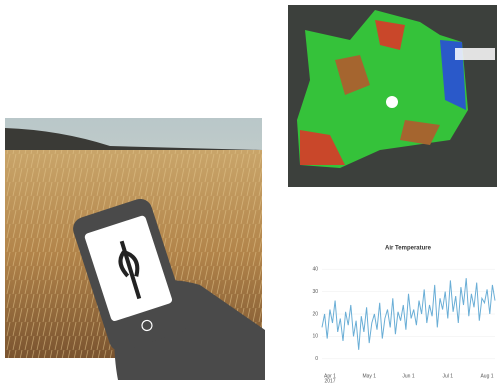 This screenshot has height=383, width=497. I want to click on chart-title: Air Temperature, so click(408, 249).